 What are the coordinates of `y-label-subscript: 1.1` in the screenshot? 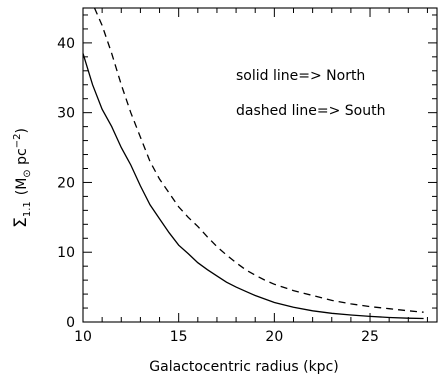 It's located at (27, 209).